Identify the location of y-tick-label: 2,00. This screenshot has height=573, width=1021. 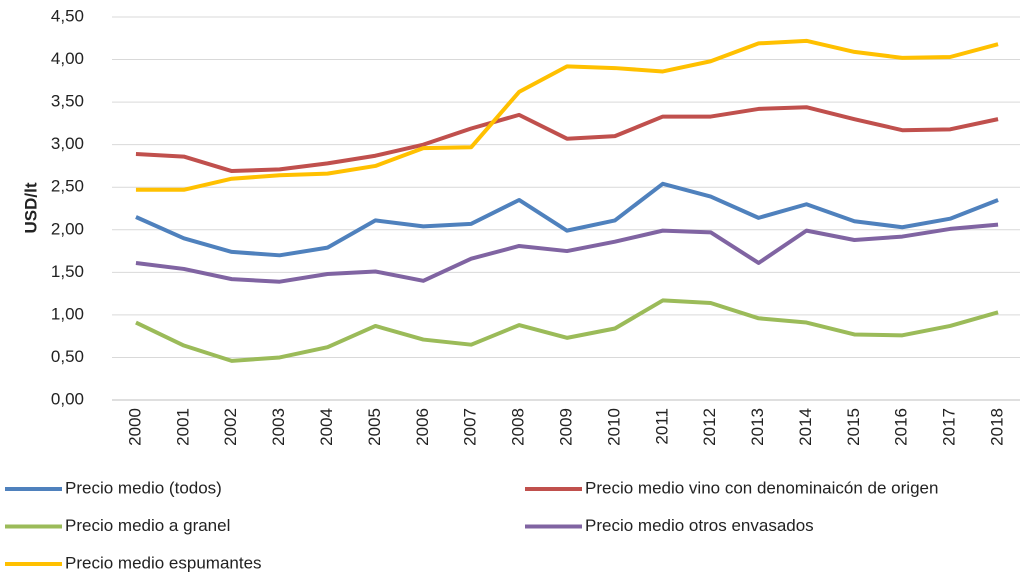
(67, 228).